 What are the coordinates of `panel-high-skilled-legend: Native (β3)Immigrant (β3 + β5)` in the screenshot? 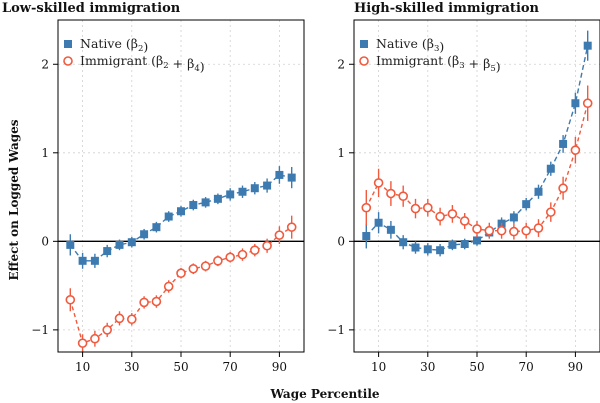 It's located at (430, 55).